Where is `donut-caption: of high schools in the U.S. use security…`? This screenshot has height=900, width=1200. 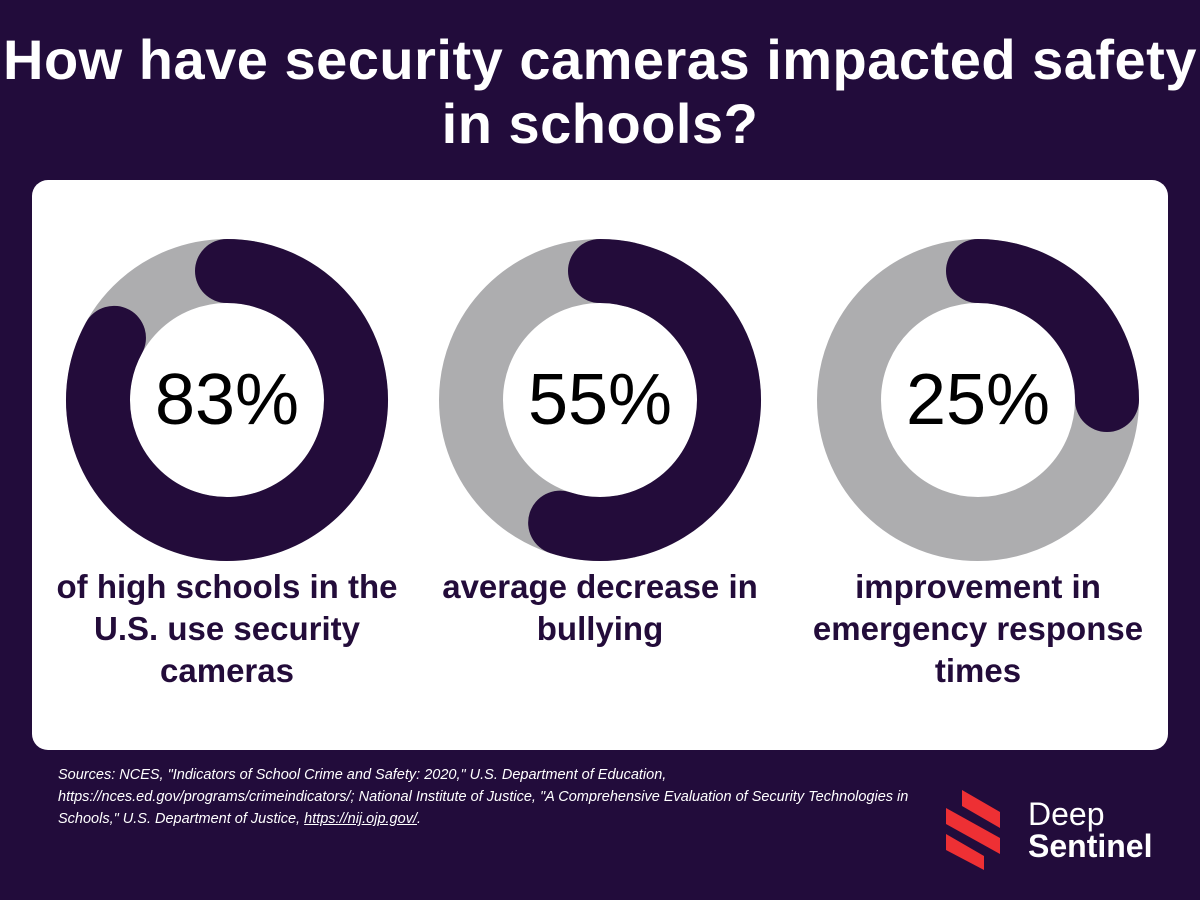
donut-caption: of high schools in the U.S. use security… is located at coordinates (227, 629).